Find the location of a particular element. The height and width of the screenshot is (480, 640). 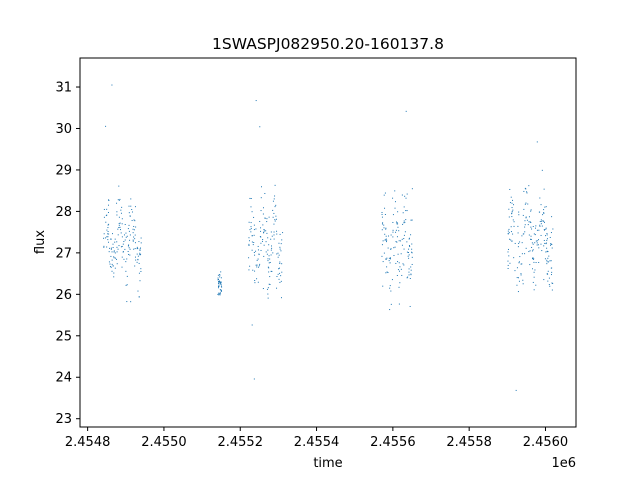

y-axis: 23 24 25 26 27 28 29 30 31 is located at coordinates (67, 254).